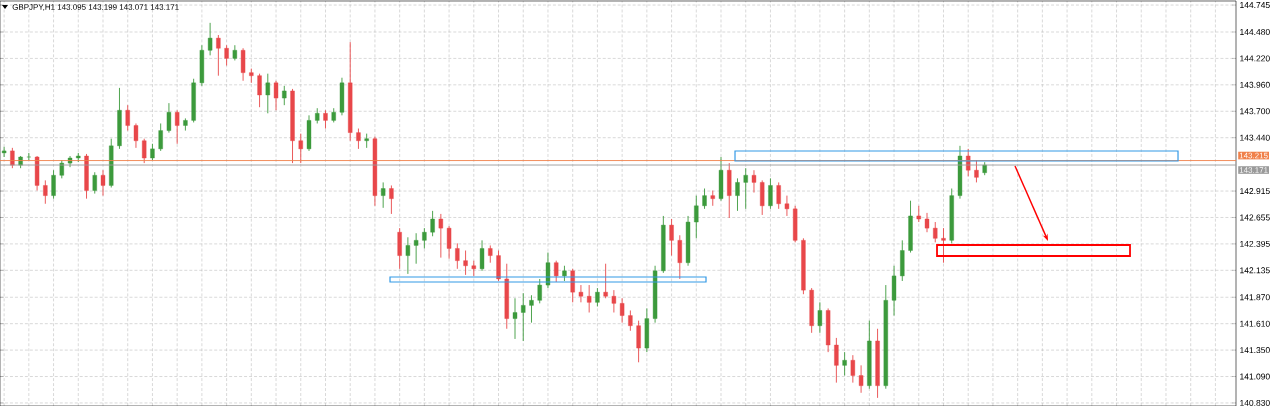 Image resolution: width=1280 pixels, height=406 pixels. What do you see at coordinates (1255, 323) in the screenshot?
I see `y-tick-label: 141.610` at bounding box center [1255, 323].